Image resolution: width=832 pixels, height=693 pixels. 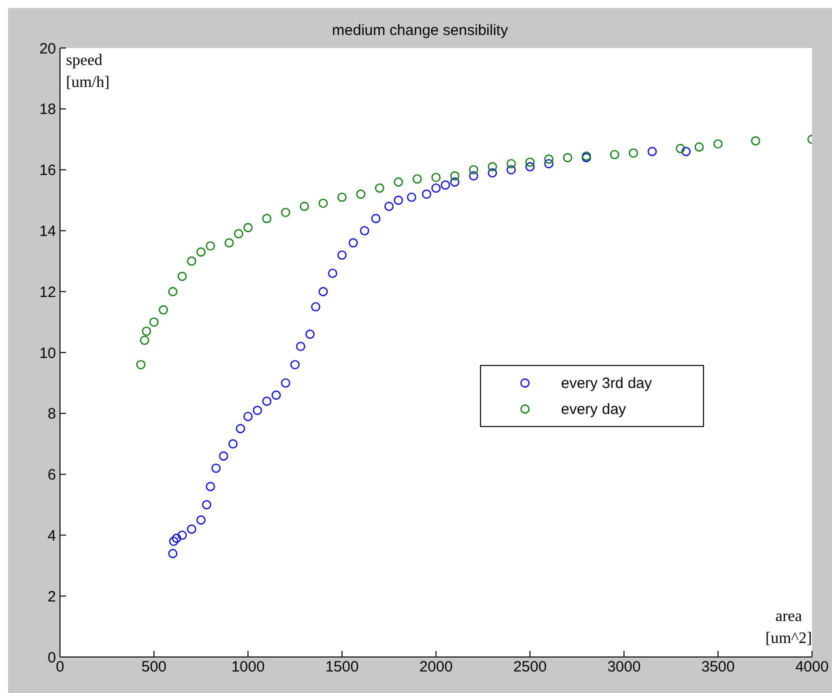 What do you see at coordinates (47, 171) in the screenshot?
I see `y-tick-label: 16` at bounding box center [47, 171].